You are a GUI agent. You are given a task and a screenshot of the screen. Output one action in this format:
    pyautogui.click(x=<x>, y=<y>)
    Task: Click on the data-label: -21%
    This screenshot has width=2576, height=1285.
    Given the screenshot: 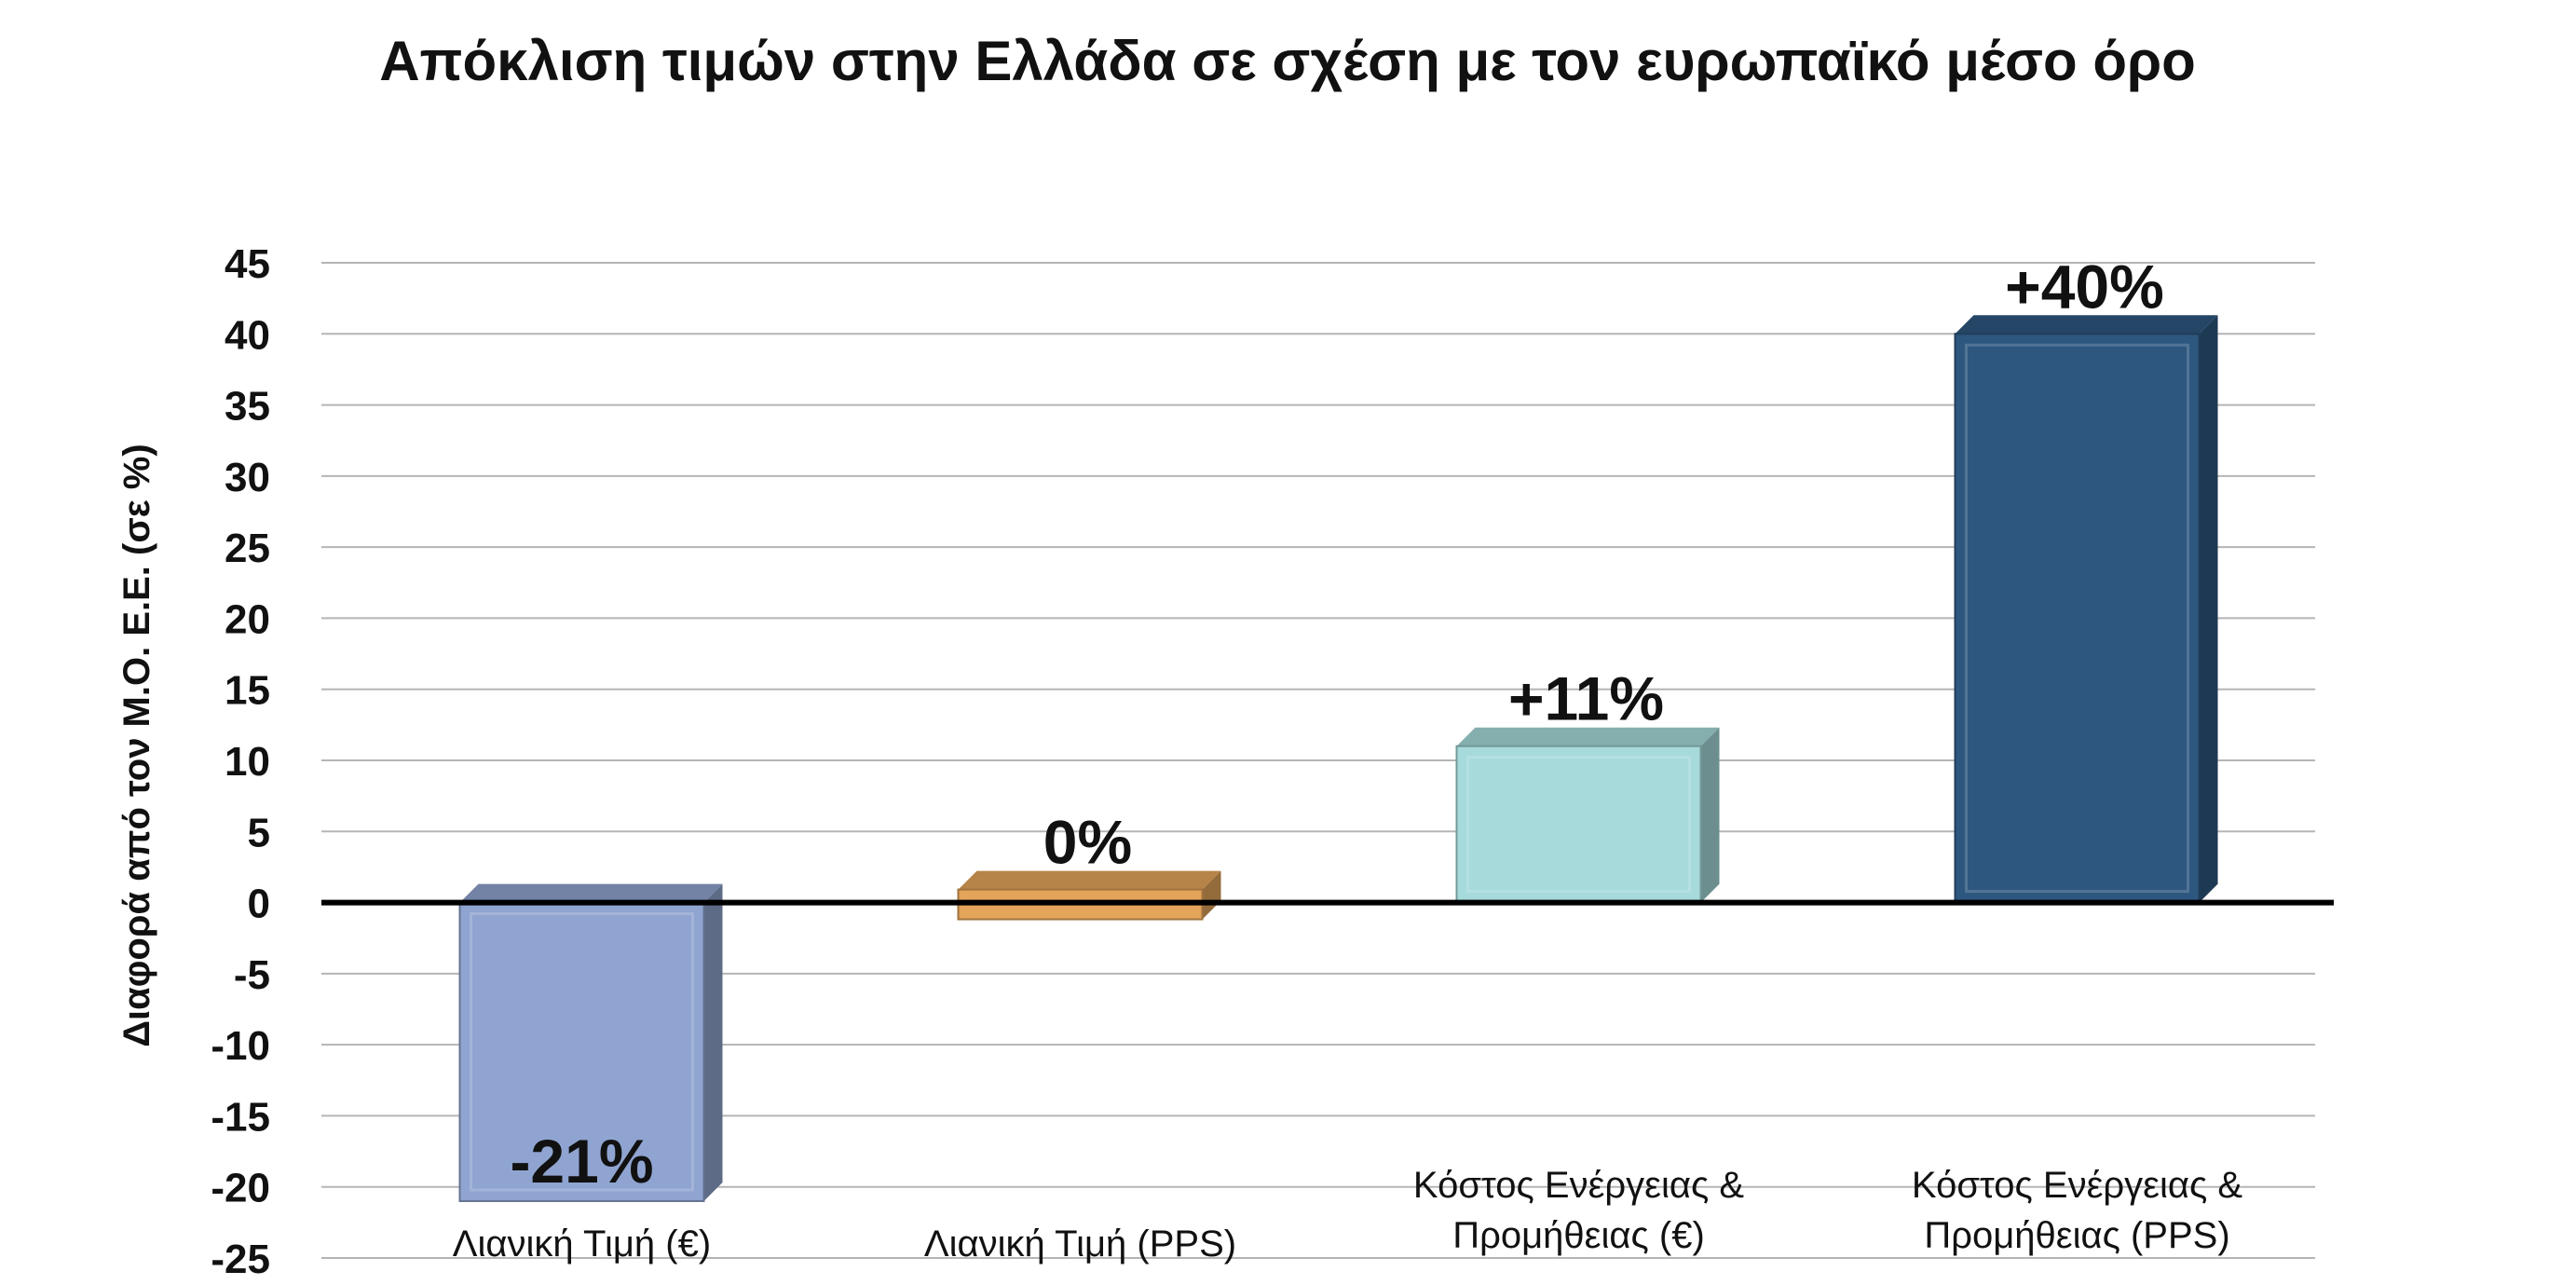 What is the action you would take?
    pyautogui.click(x=581, y=1161)
    